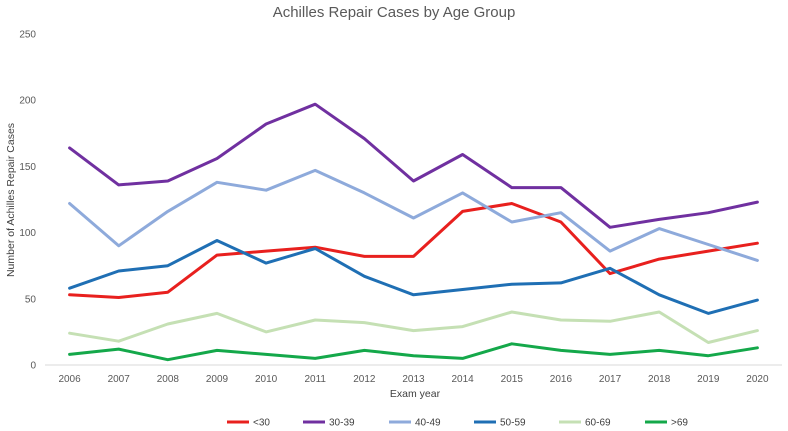 The width and height of the screenshot is (788, 431). What do you see at coordinates (428, 423) in the screenshot?
I see `legend-label: 40-49` at bounding box center [428, 423].